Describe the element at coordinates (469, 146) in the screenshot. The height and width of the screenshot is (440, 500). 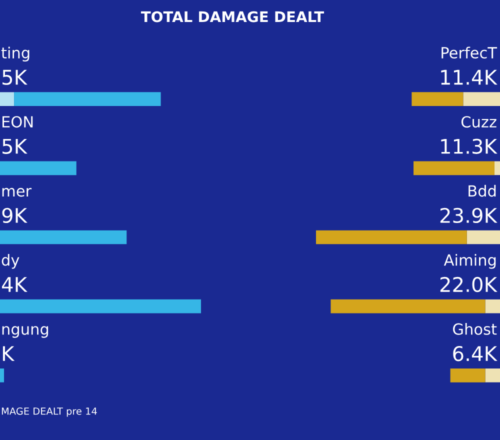
I see `annotation: 11.3K` at that location.